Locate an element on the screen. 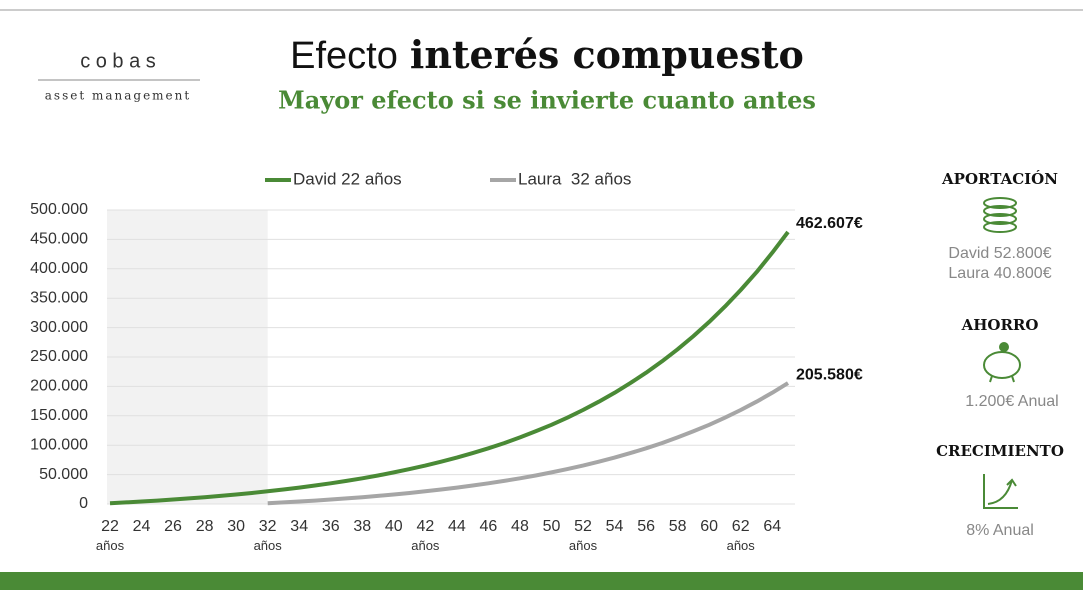  x-tick-label: 44 is located at coordinates (457, 526).